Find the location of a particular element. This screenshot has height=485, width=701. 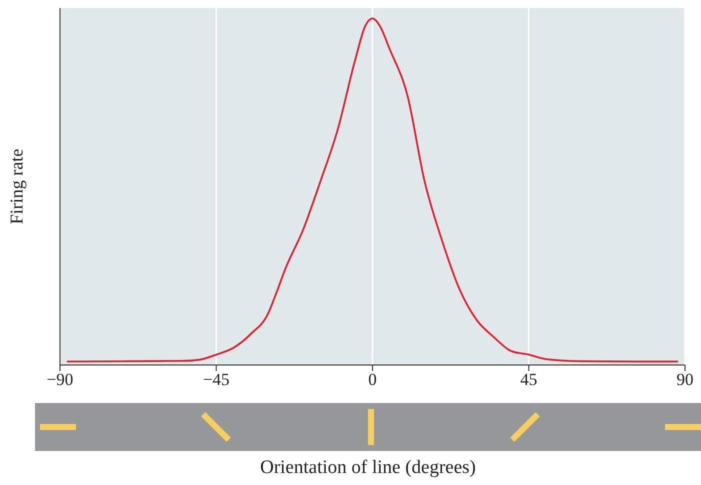

x-tick-label: −45 is located at coordinates (216, 380).